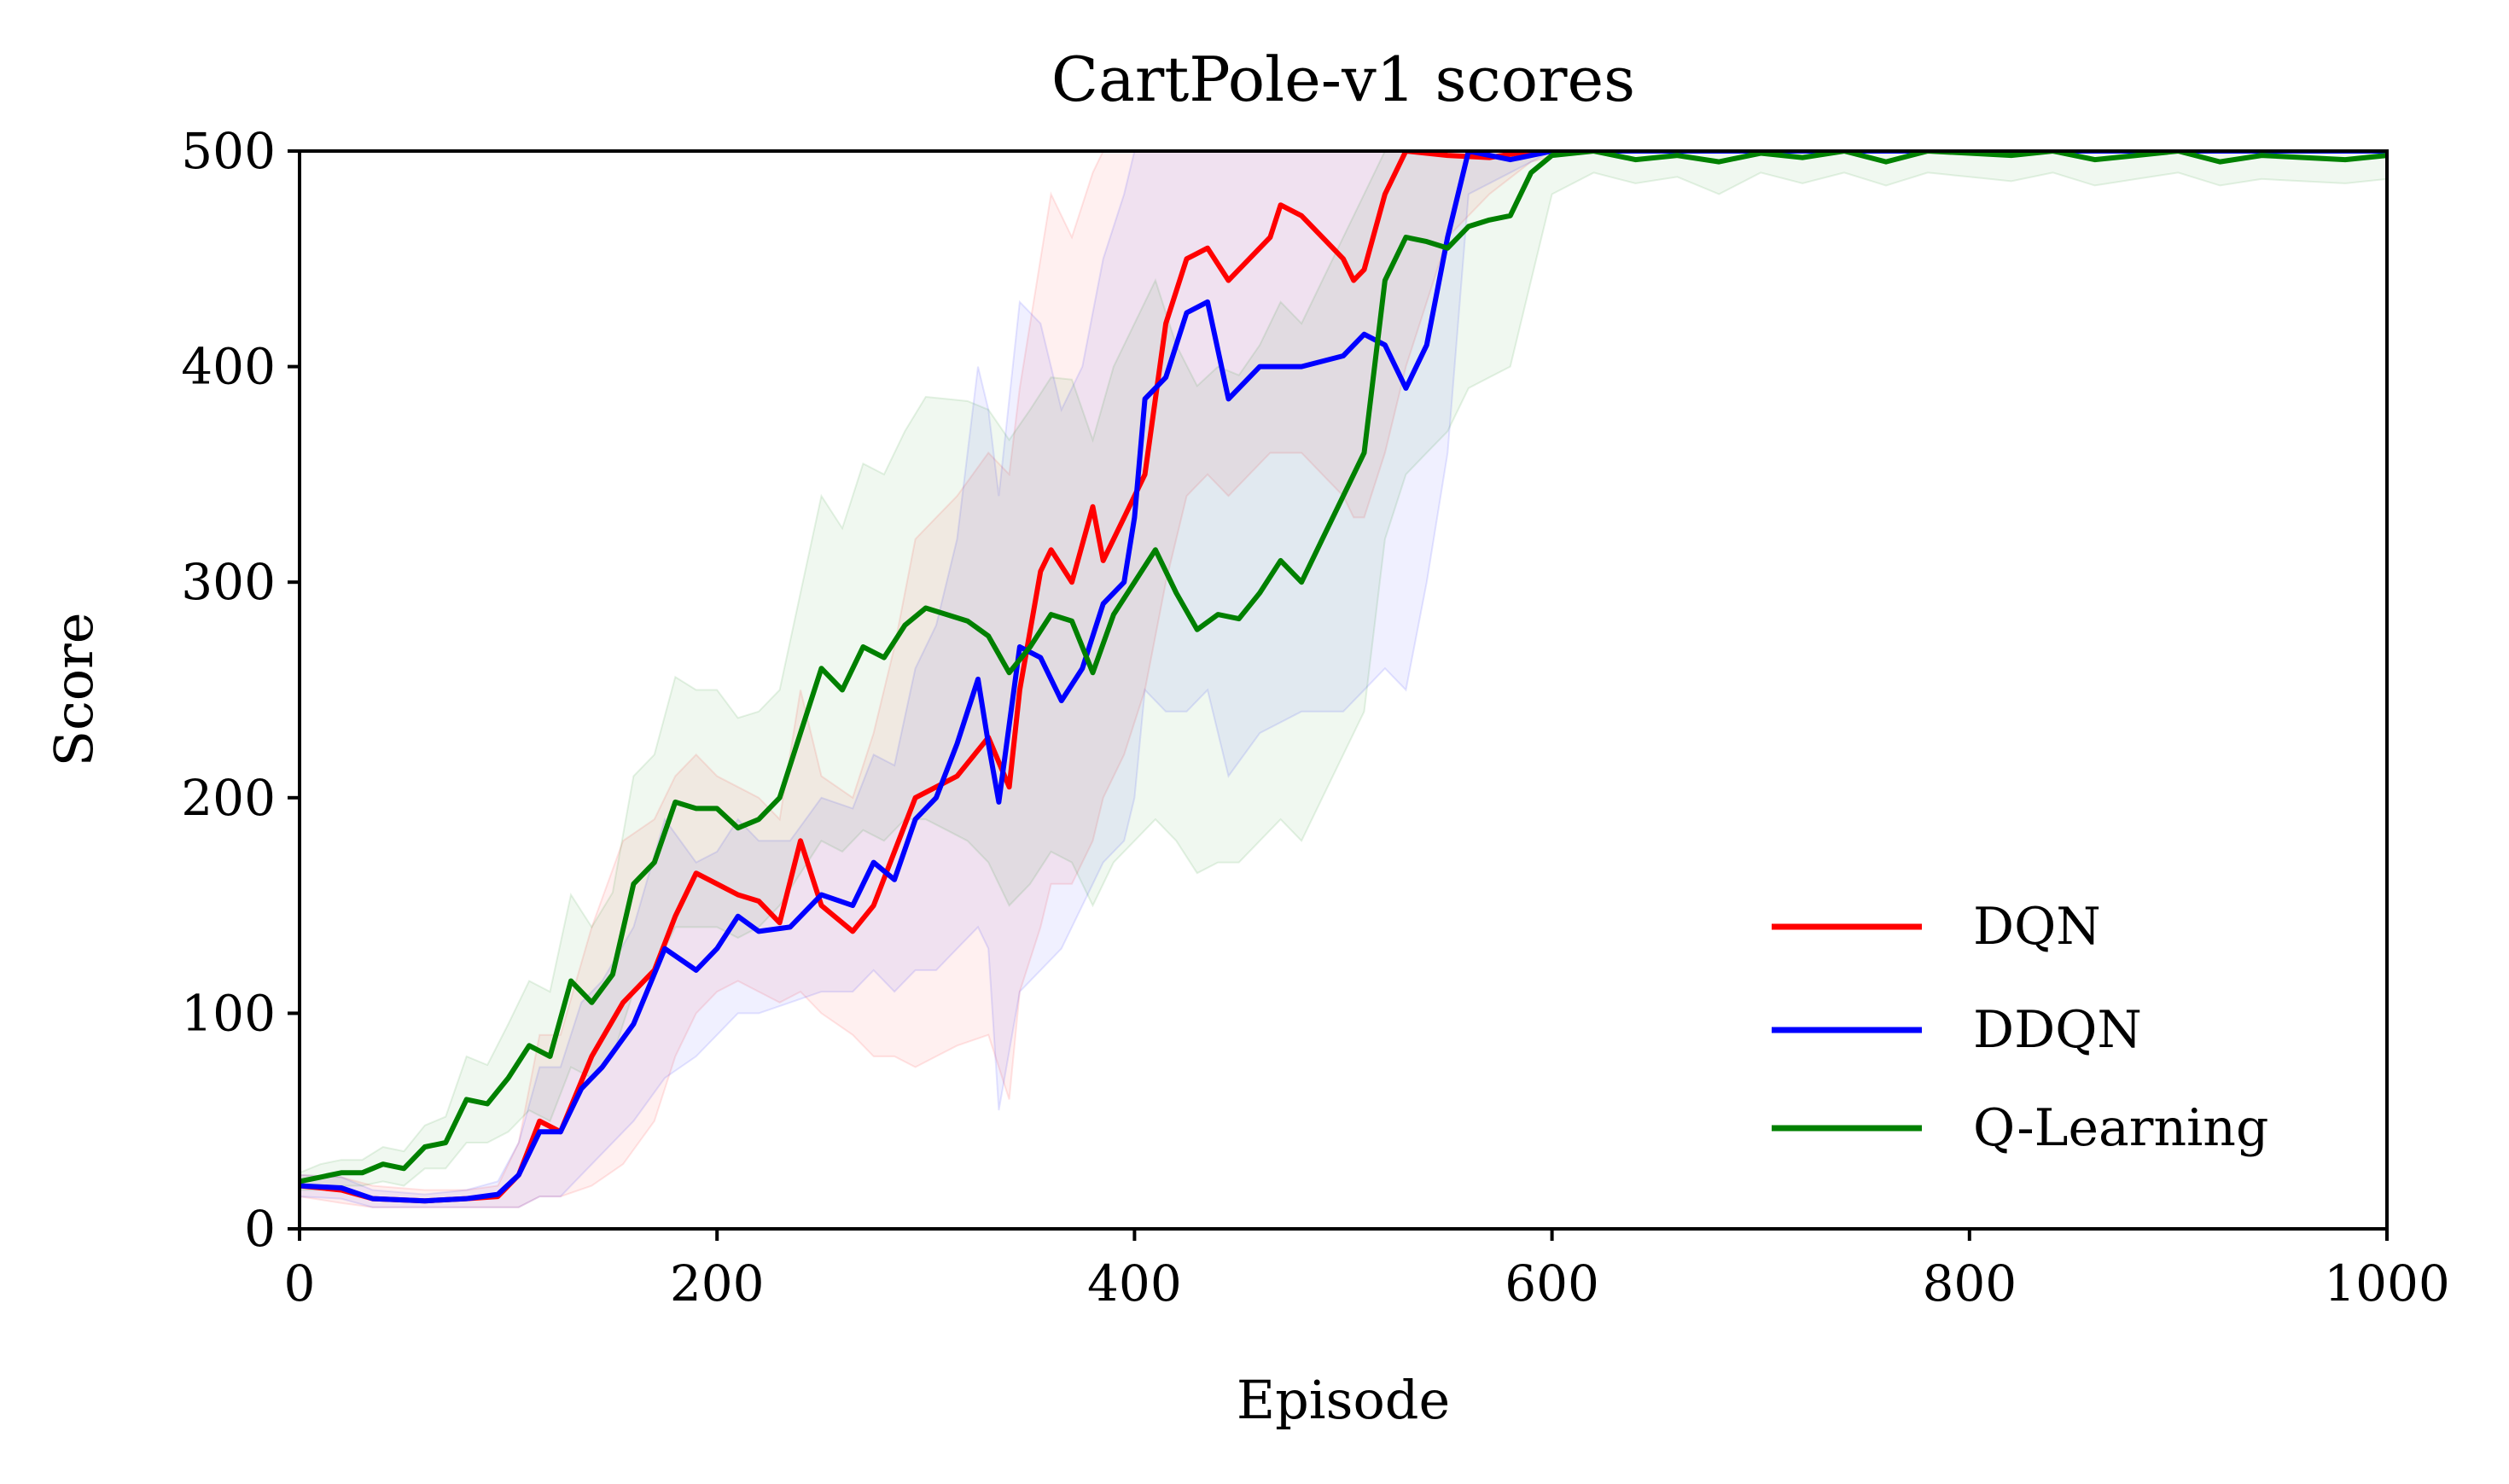 The width and height of the screenshot is (2509, 1484). What do you see at coordinates (1134, 1283) in the screenshot?
I see `x-tick-label: 400` at bounding box center [1134, 1283].